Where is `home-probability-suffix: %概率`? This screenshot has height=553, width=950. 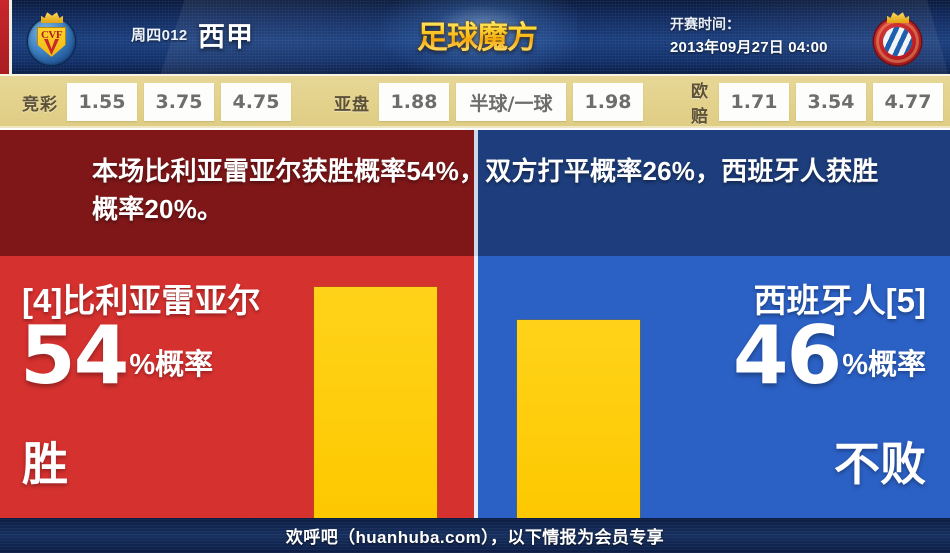 home-probability-suffix: %概率 is located at coordinates (171, 365).